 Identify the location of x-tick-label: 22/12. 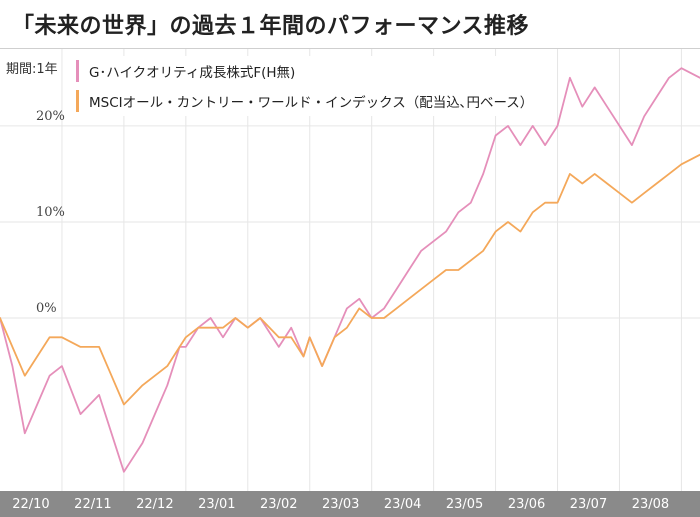
(154, 504).